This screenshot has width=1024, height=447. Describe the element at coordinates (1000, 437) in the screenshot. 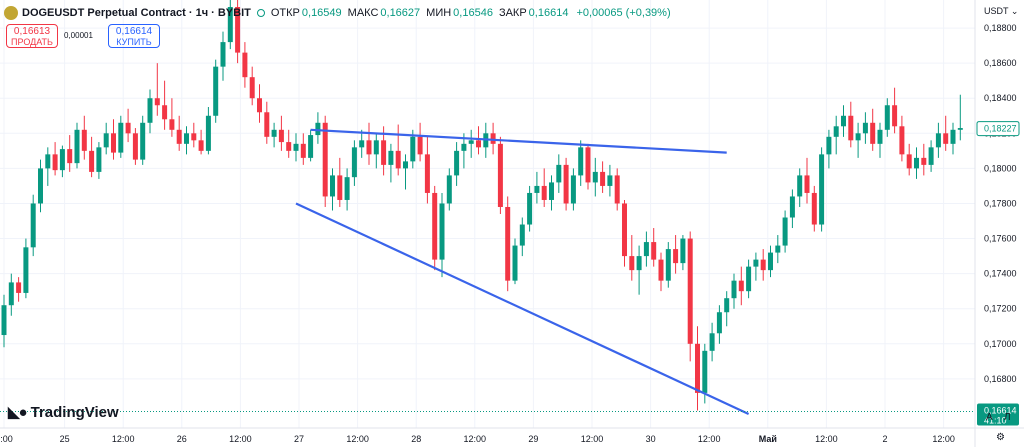

I see `settings-gear-icon: ⚙` at that location.